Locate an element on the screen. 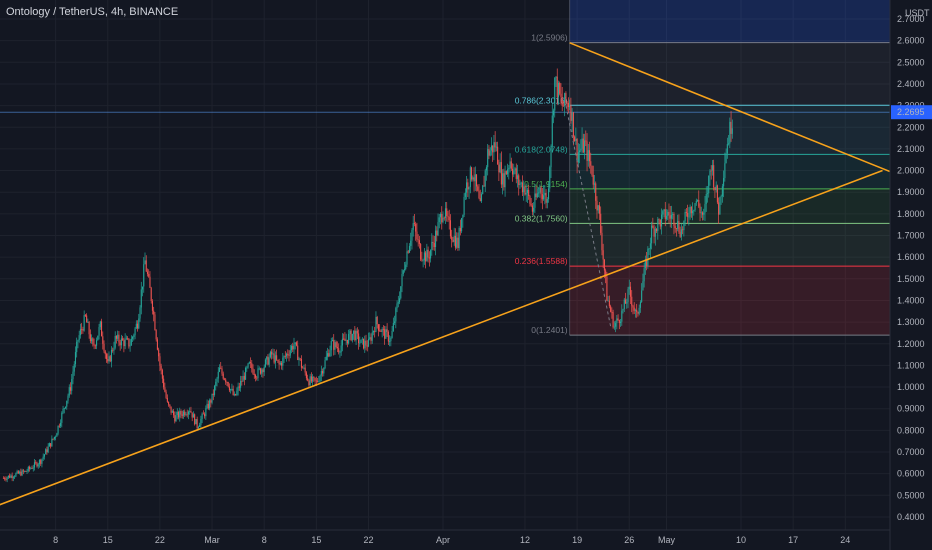 The image size is (932, 550). trendline-descending-resistance is located at coordinates (745, 113).